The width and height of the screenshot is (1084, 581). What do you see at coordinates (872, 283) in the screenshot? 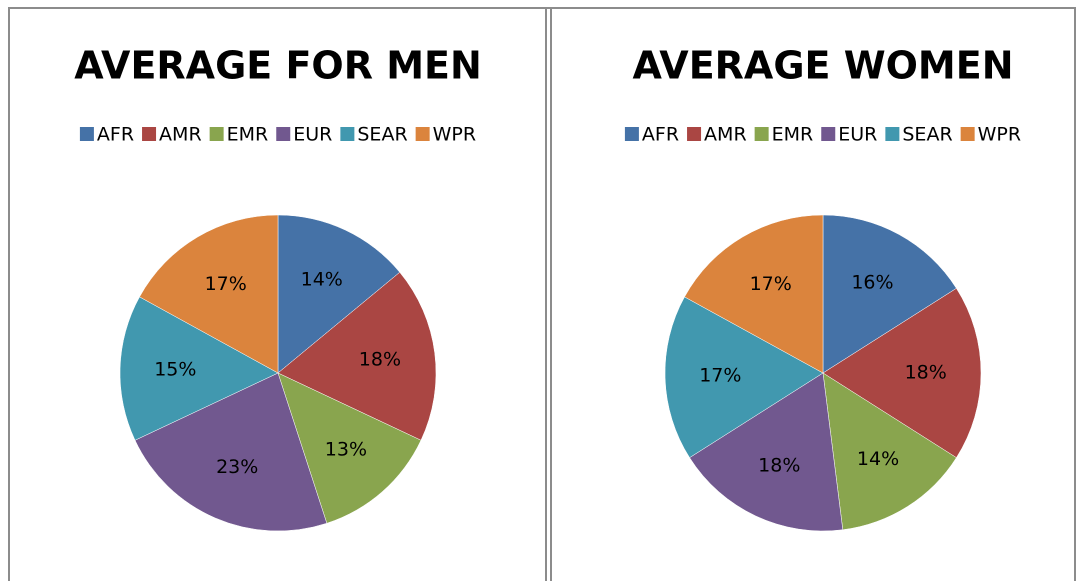
I see `data-label: 16%` at bounding box center [872, 283].